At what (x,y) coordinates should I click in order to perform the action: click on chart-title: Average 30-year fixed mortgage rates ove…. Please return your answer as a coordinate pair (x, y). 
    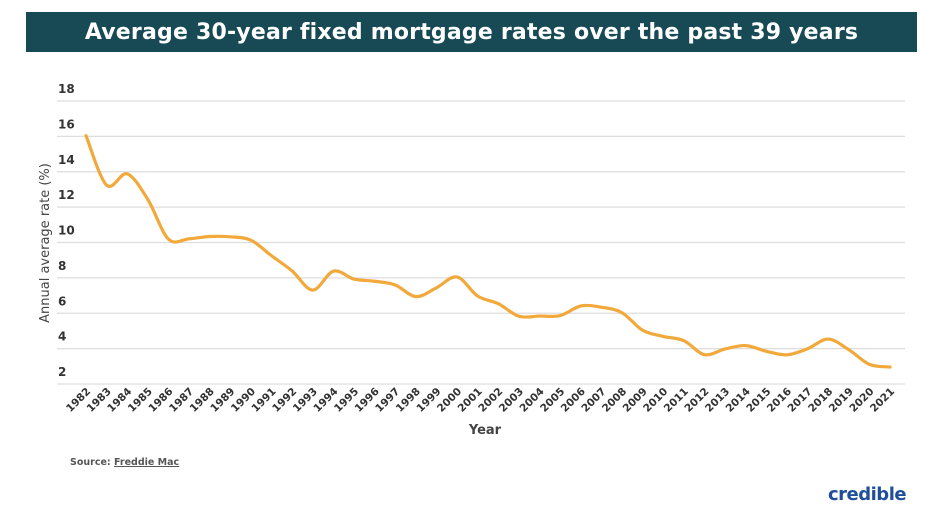
    Looking at the image, I should click on (471, 32).